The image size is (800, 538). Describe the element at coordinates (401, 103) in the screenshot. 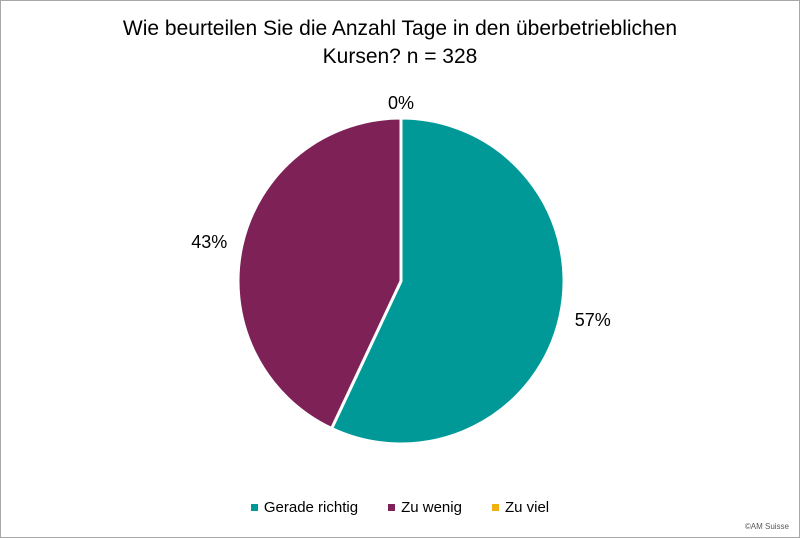

I see `pie-label-zu-viel: 0%` at that location.